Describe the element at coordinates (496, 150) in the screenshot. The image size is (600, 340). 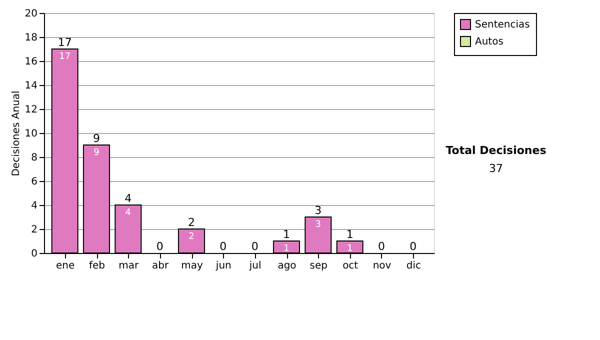
I see `text: Total Decisiones` at that location.